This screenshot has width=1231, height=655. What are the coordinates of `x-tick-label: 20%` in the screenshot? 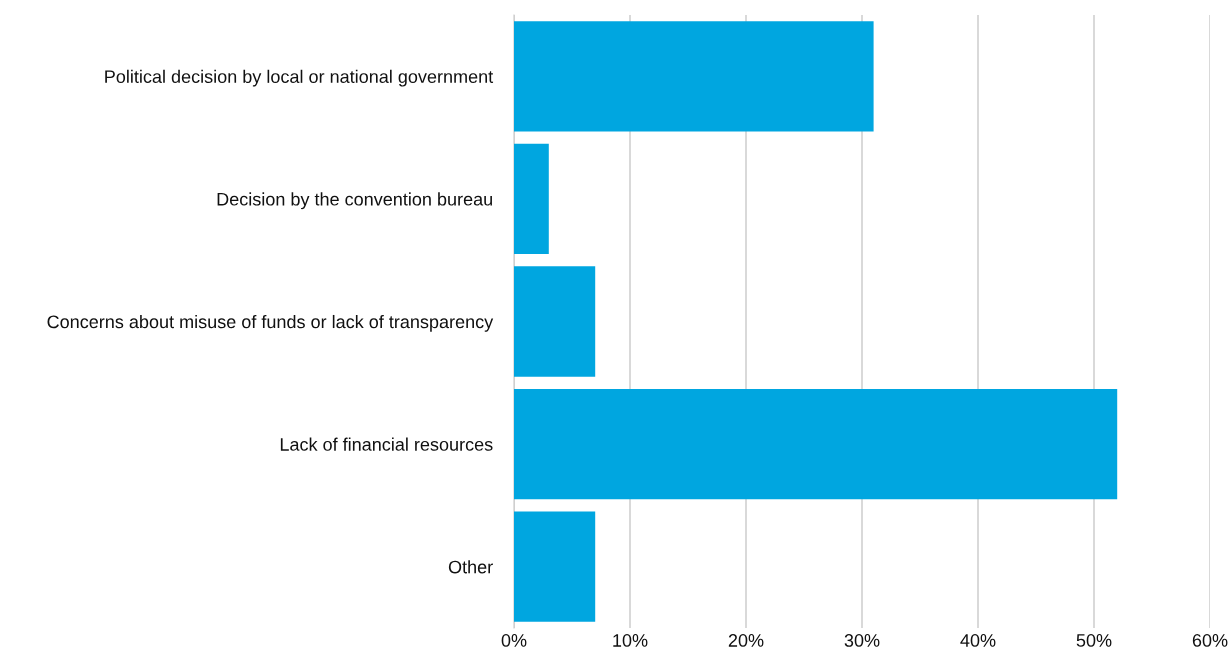 It's located at (746, 640).